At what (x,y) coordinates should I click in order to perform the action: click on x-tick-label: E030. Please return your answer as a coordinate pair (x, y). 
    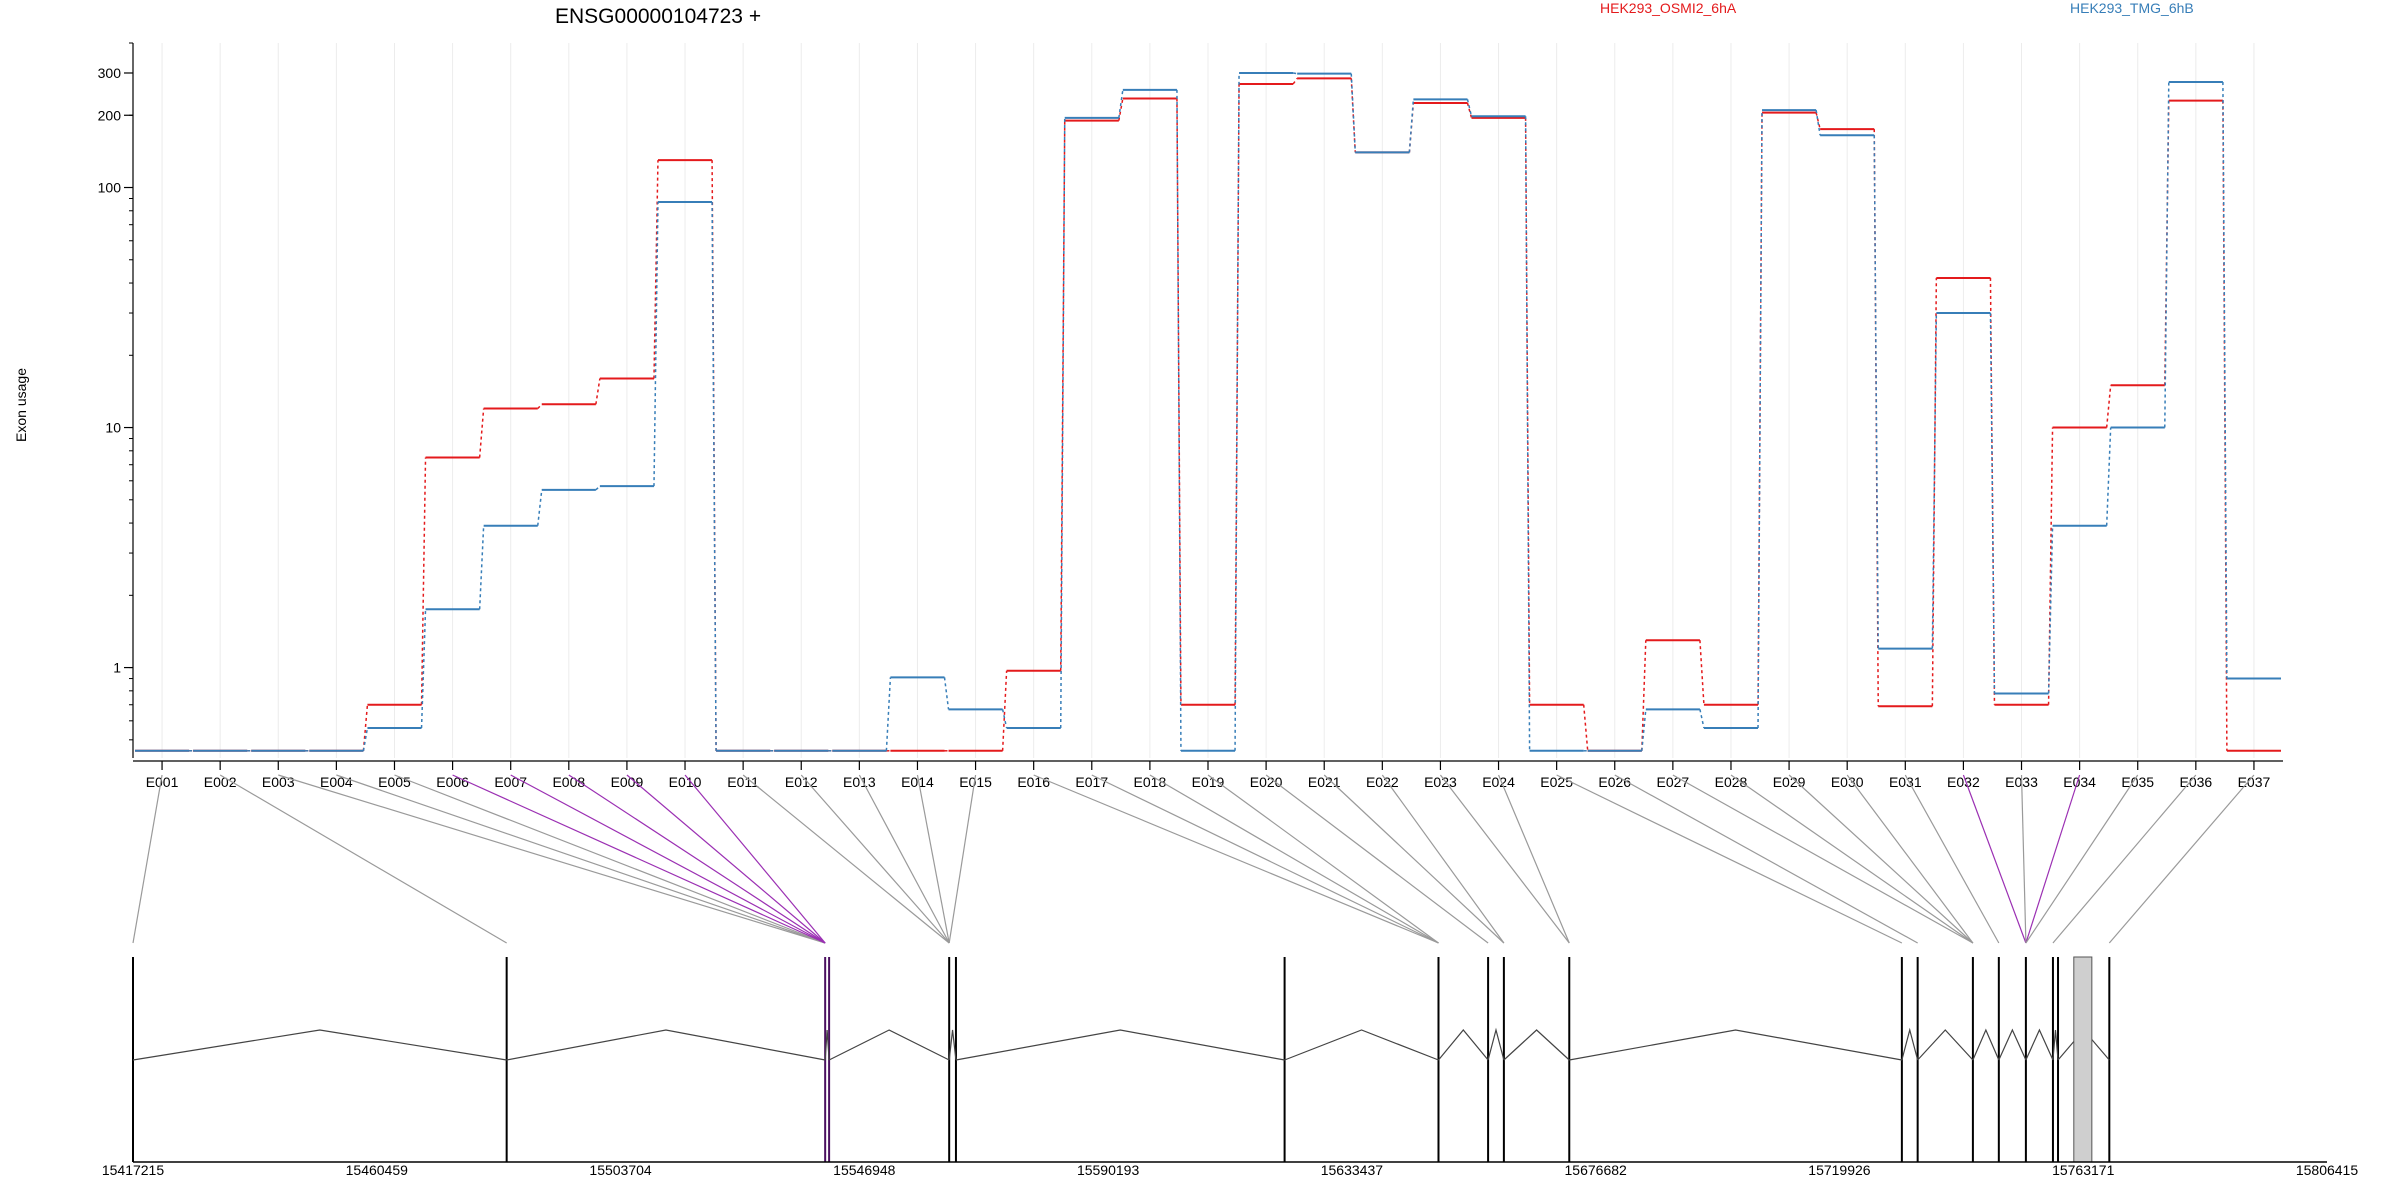
    Looking at the image, I should click on (1847, 782).